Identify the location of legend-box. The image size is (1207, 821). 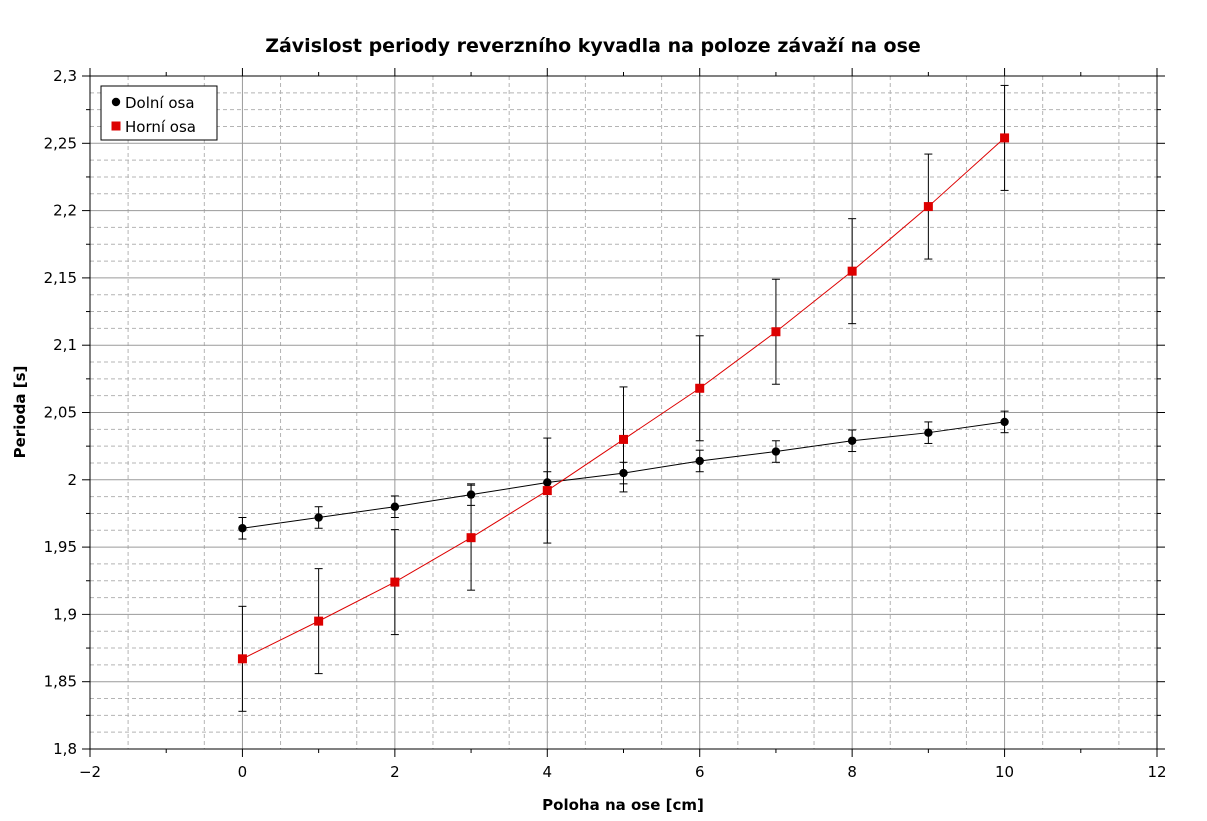
(159, 113).